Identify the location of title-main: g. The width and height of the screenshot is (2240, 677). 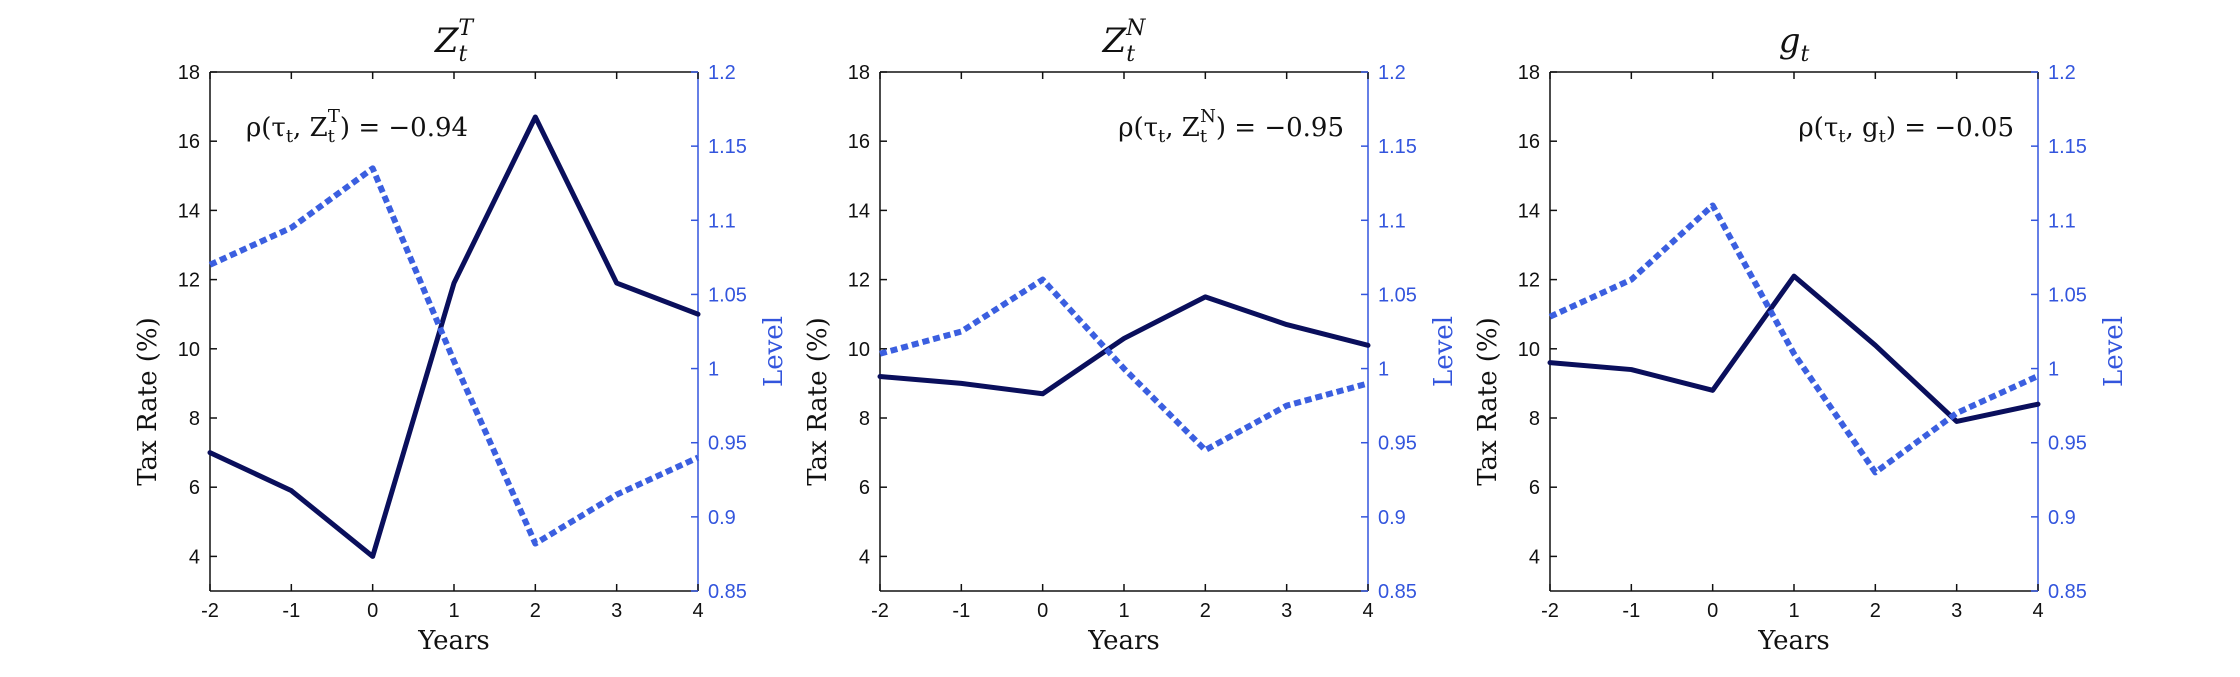
(1790, 41).